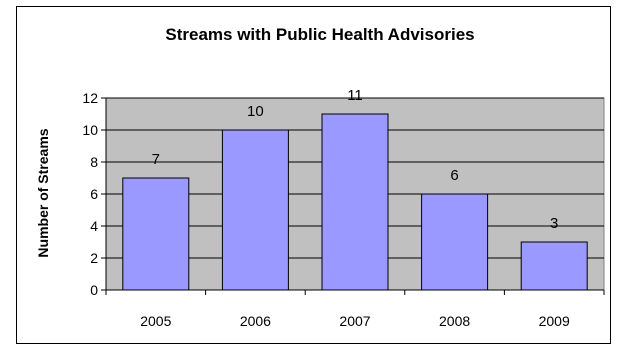 This screenshot has width=623, height=349. Describe the element at coordinates (94, 258) in the screenshot. I see `y-tick-label: 2` at that location.